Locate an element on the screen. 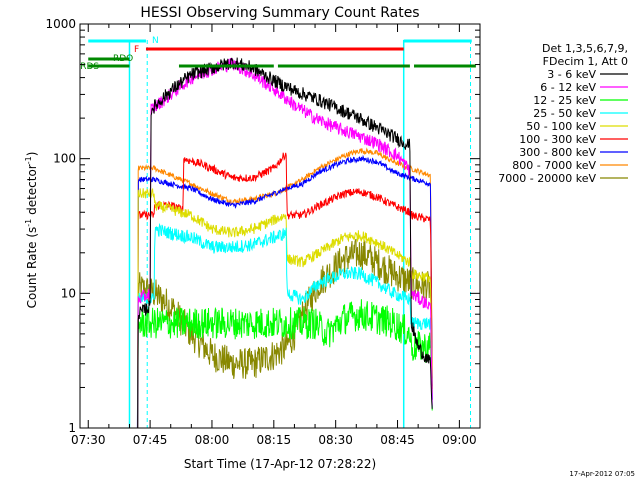 The width and height of the screenshot is (640, 480). y-tick-label-1: 10 is located at coordinates (68, 293).